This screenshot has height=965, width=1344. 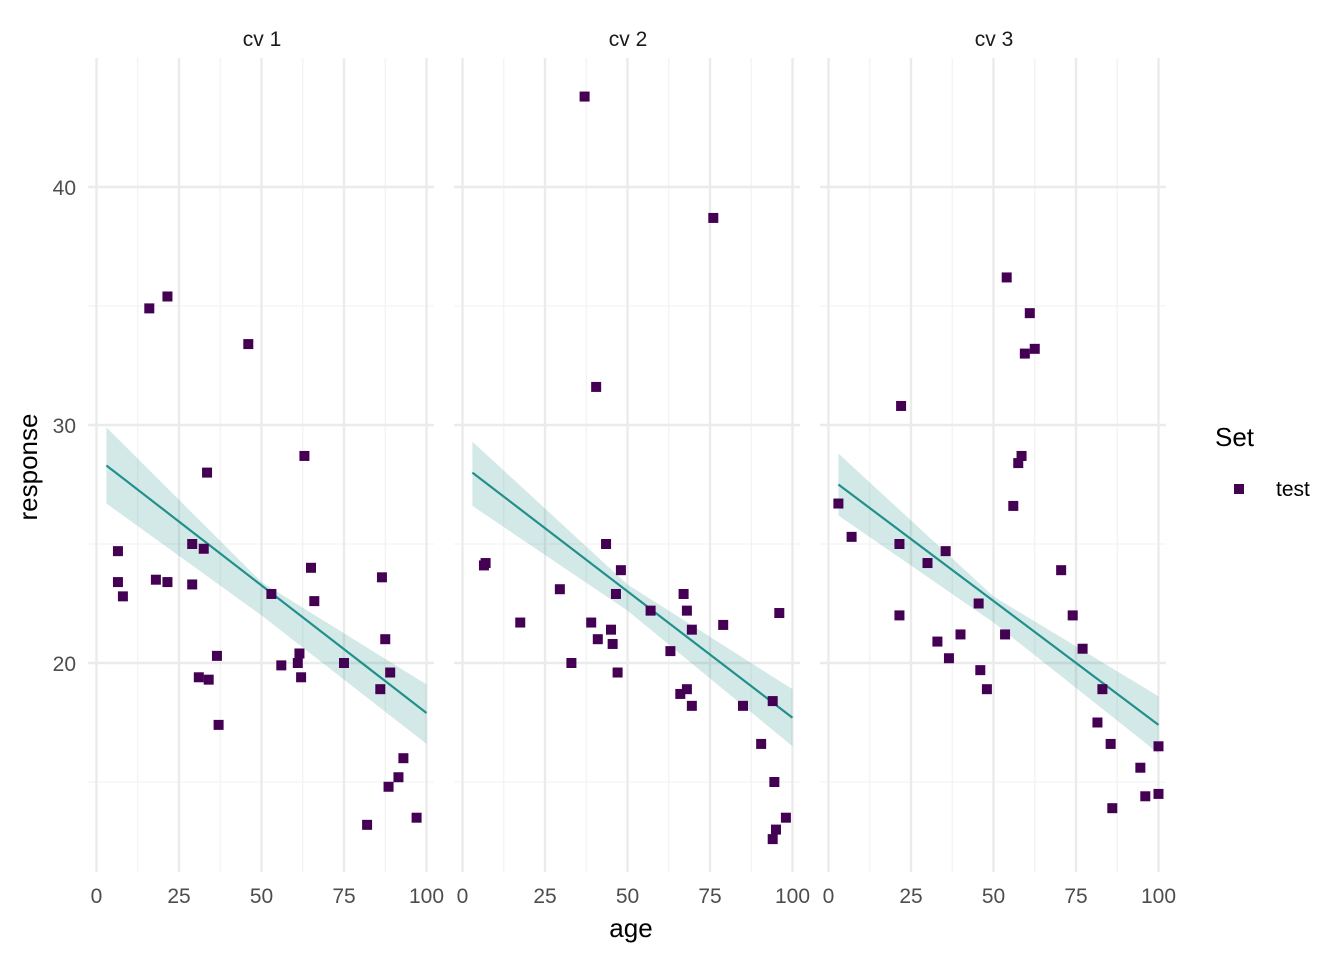 I want to click on y-tick-label: 20, so click(x=64, y=664).